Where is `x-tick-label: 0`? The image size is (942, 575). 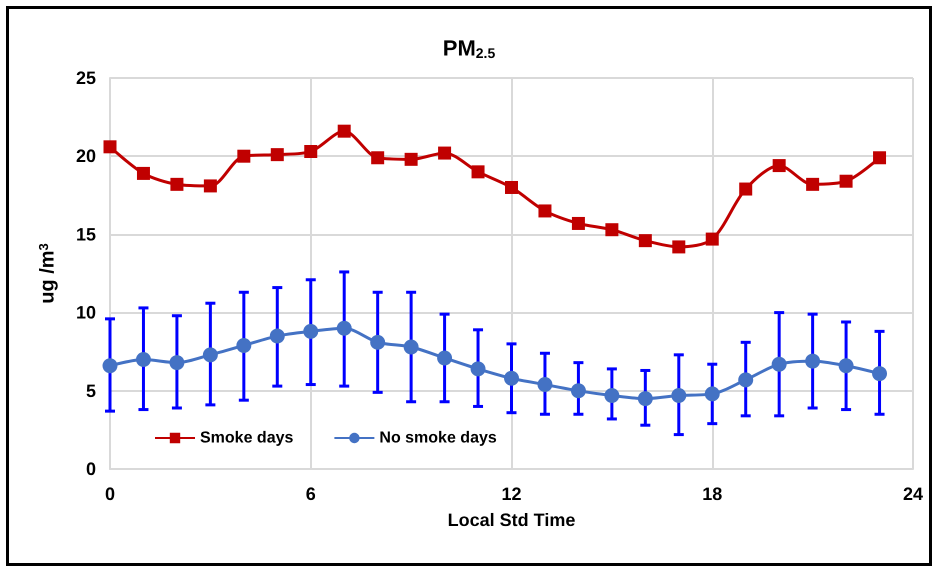 x-tick-label: 0 is located at coordinates (110, 494).